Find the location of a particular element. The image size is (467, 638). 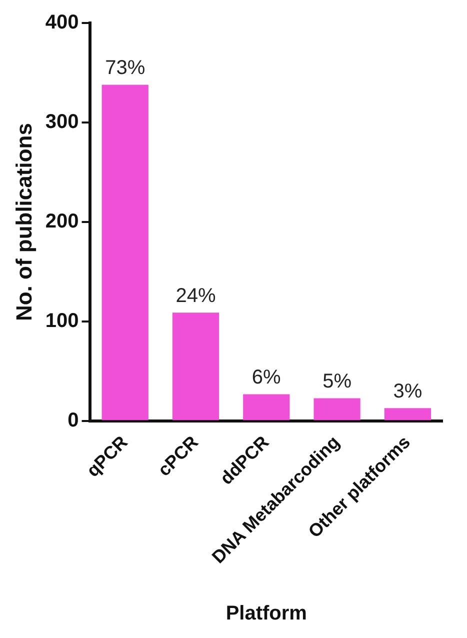

annotation: 24% is located at coordinates (196, 296).